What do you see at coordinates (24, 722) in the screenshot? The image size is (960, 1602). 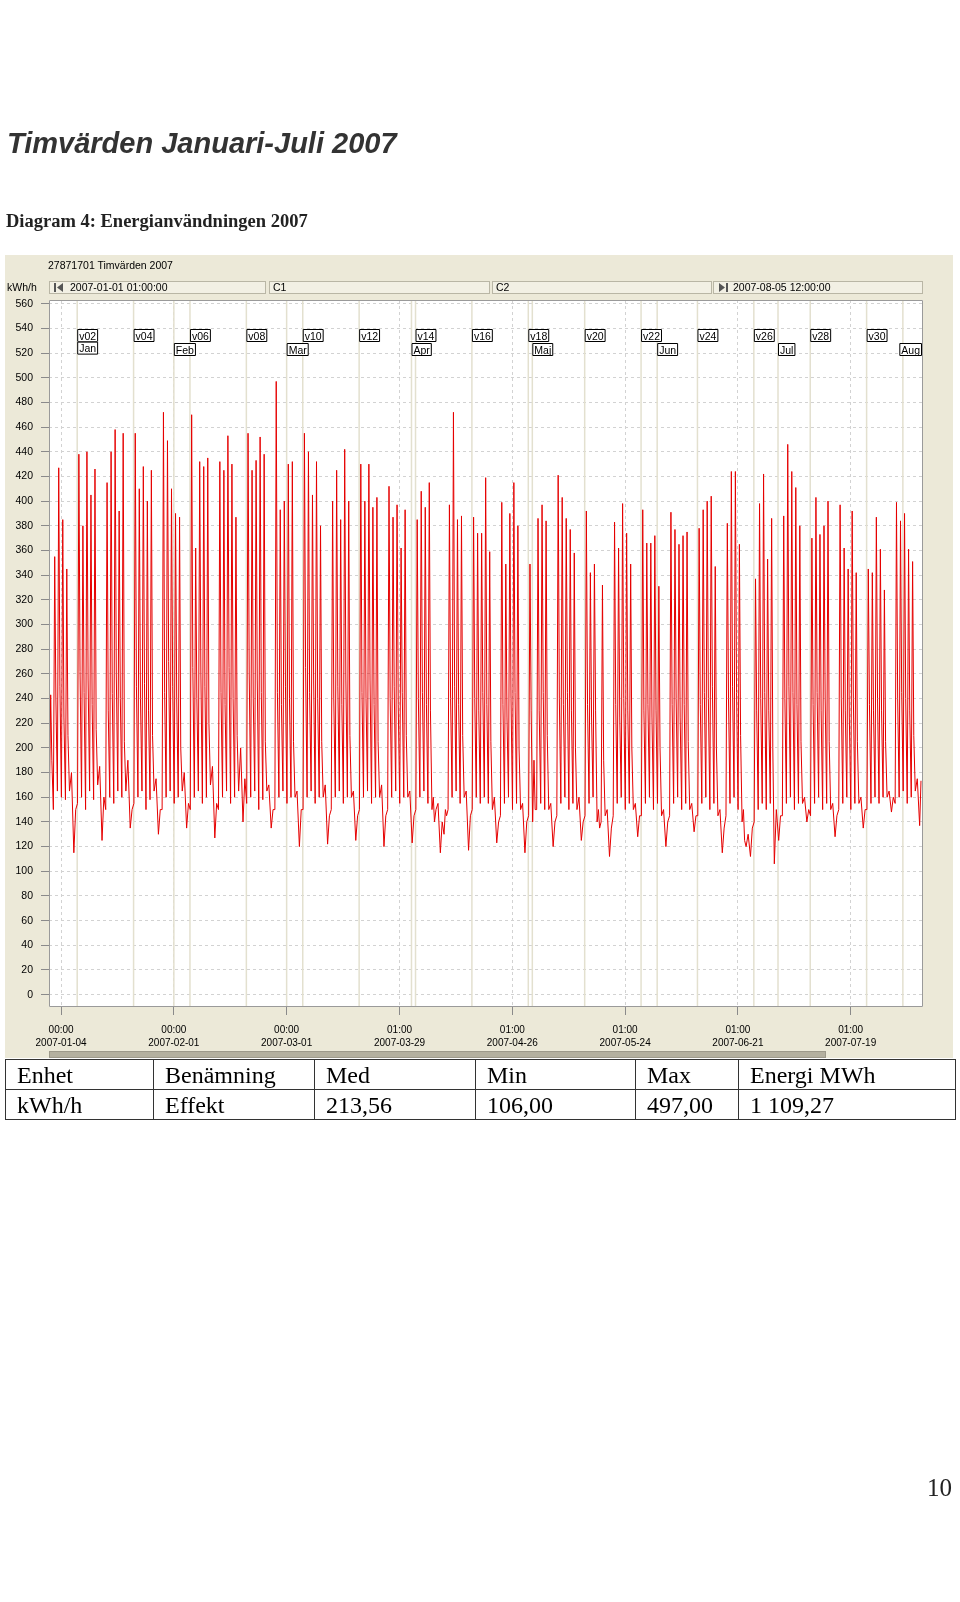 I see `y-tick-label: 220` at bounding box center [24, 722].